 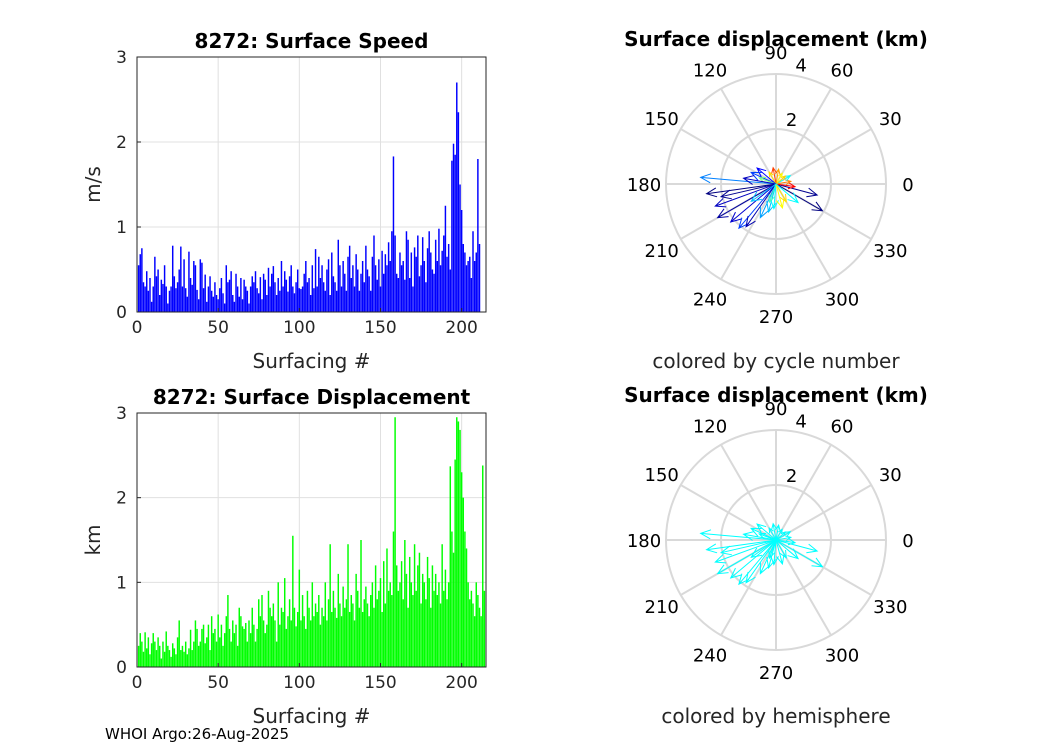 I want to click on chart3-angle-label: 300, so click(x=842, y=299).